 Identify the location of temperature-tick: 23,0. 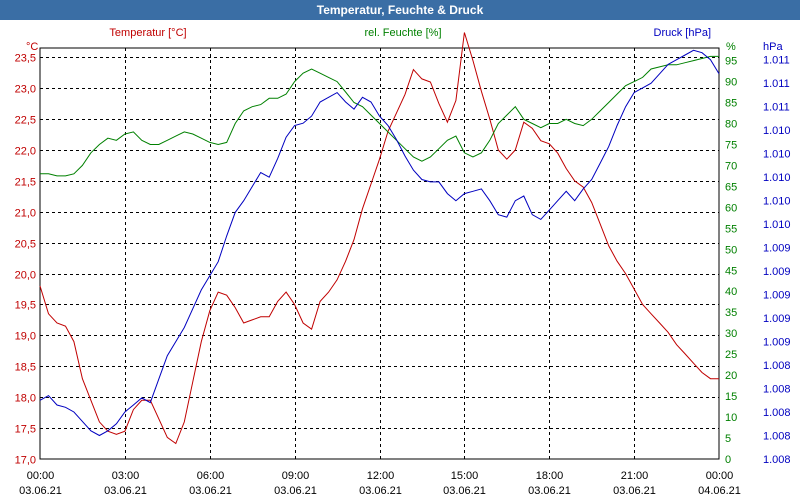
(25, 90).